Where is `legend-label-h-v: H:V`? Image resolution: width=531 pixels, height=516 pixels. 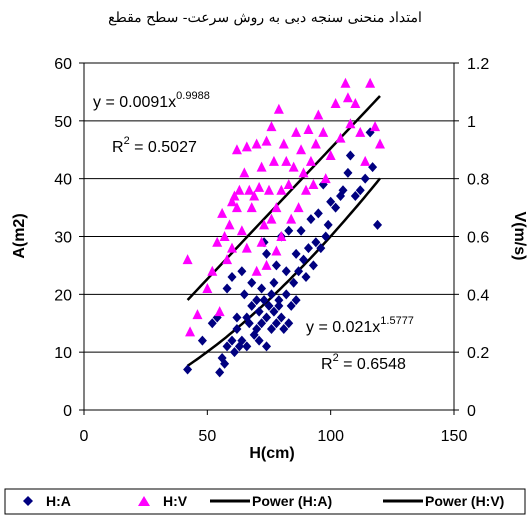
legend-label-h-v: H:V is located at coordinates (175, 501).